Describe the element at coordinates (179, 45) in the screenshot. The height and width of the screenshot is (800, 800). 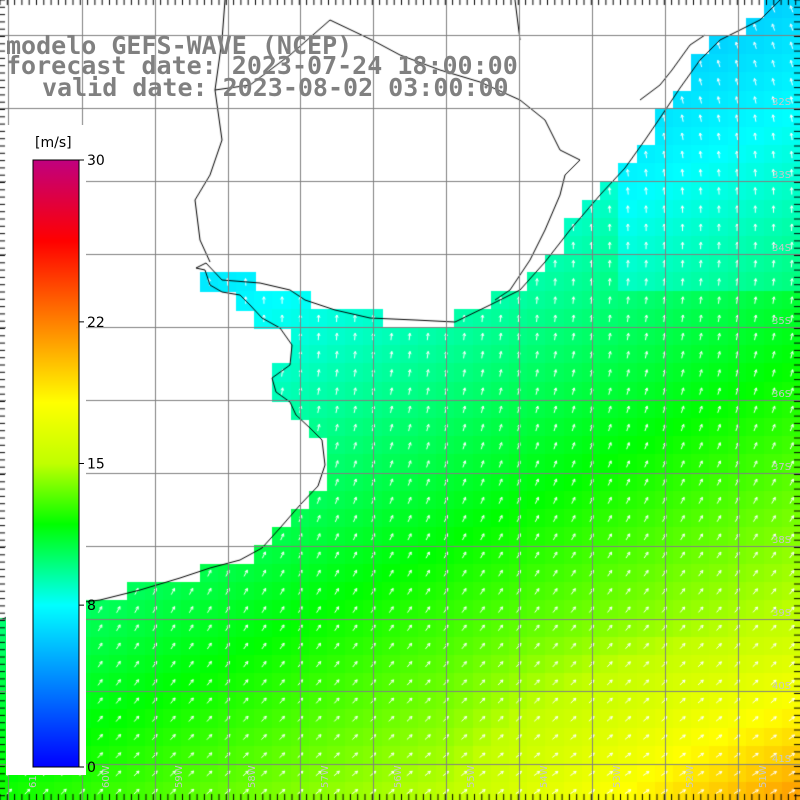
I see `model-title: modelo GEFS-WAVE (NCEP)` at that location.